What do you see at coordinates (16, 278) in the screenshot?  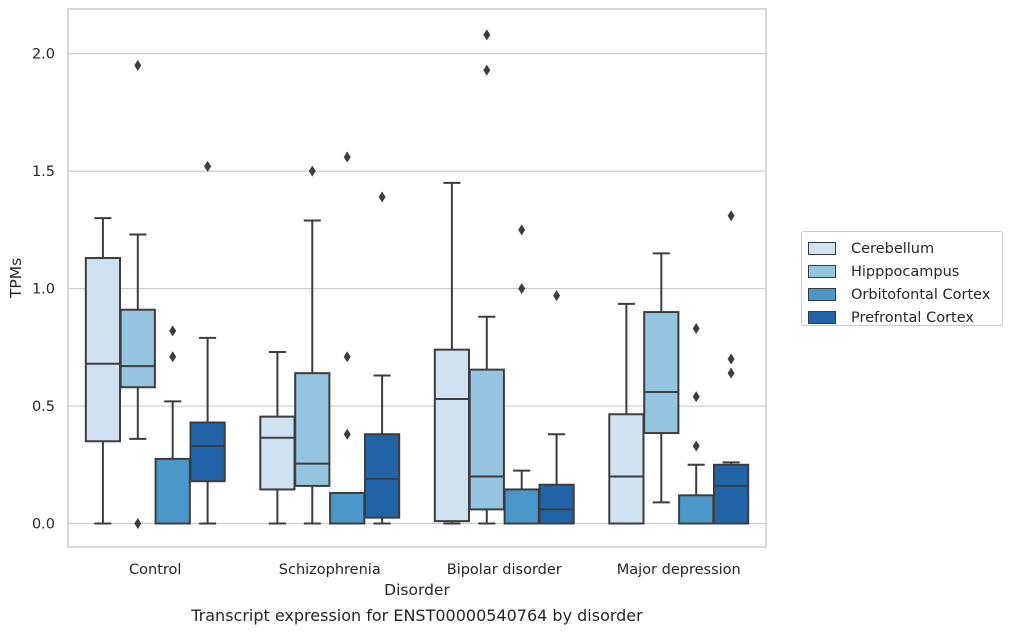 I see `y-axis-label: TPMs` at bounding box center [16, 278].